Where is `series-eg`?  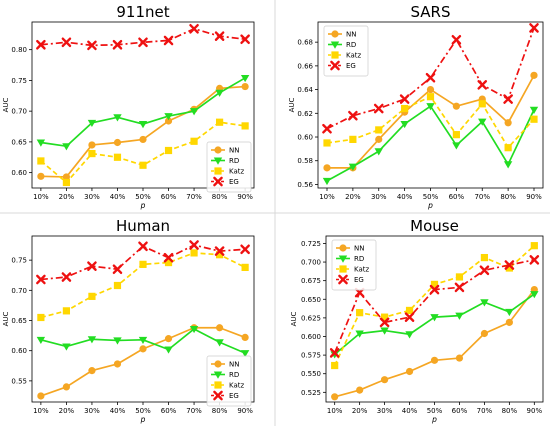 series-eg is located at coordinates (143, 37).